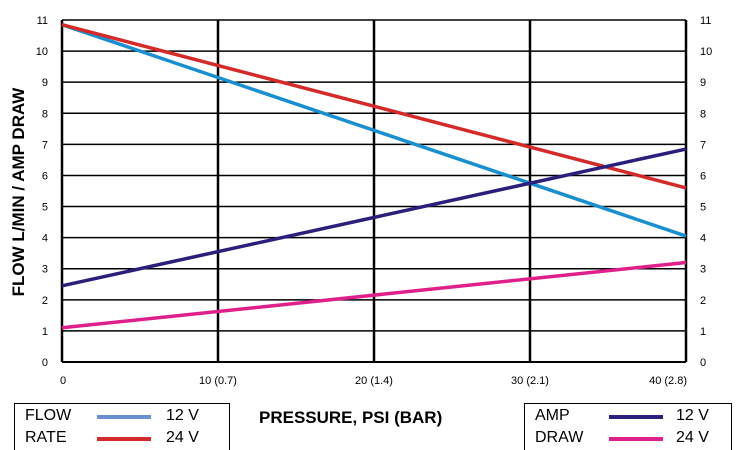 The image size is (736, 450). I want to click on y-tick-label-right: 0, so click(703, 363).